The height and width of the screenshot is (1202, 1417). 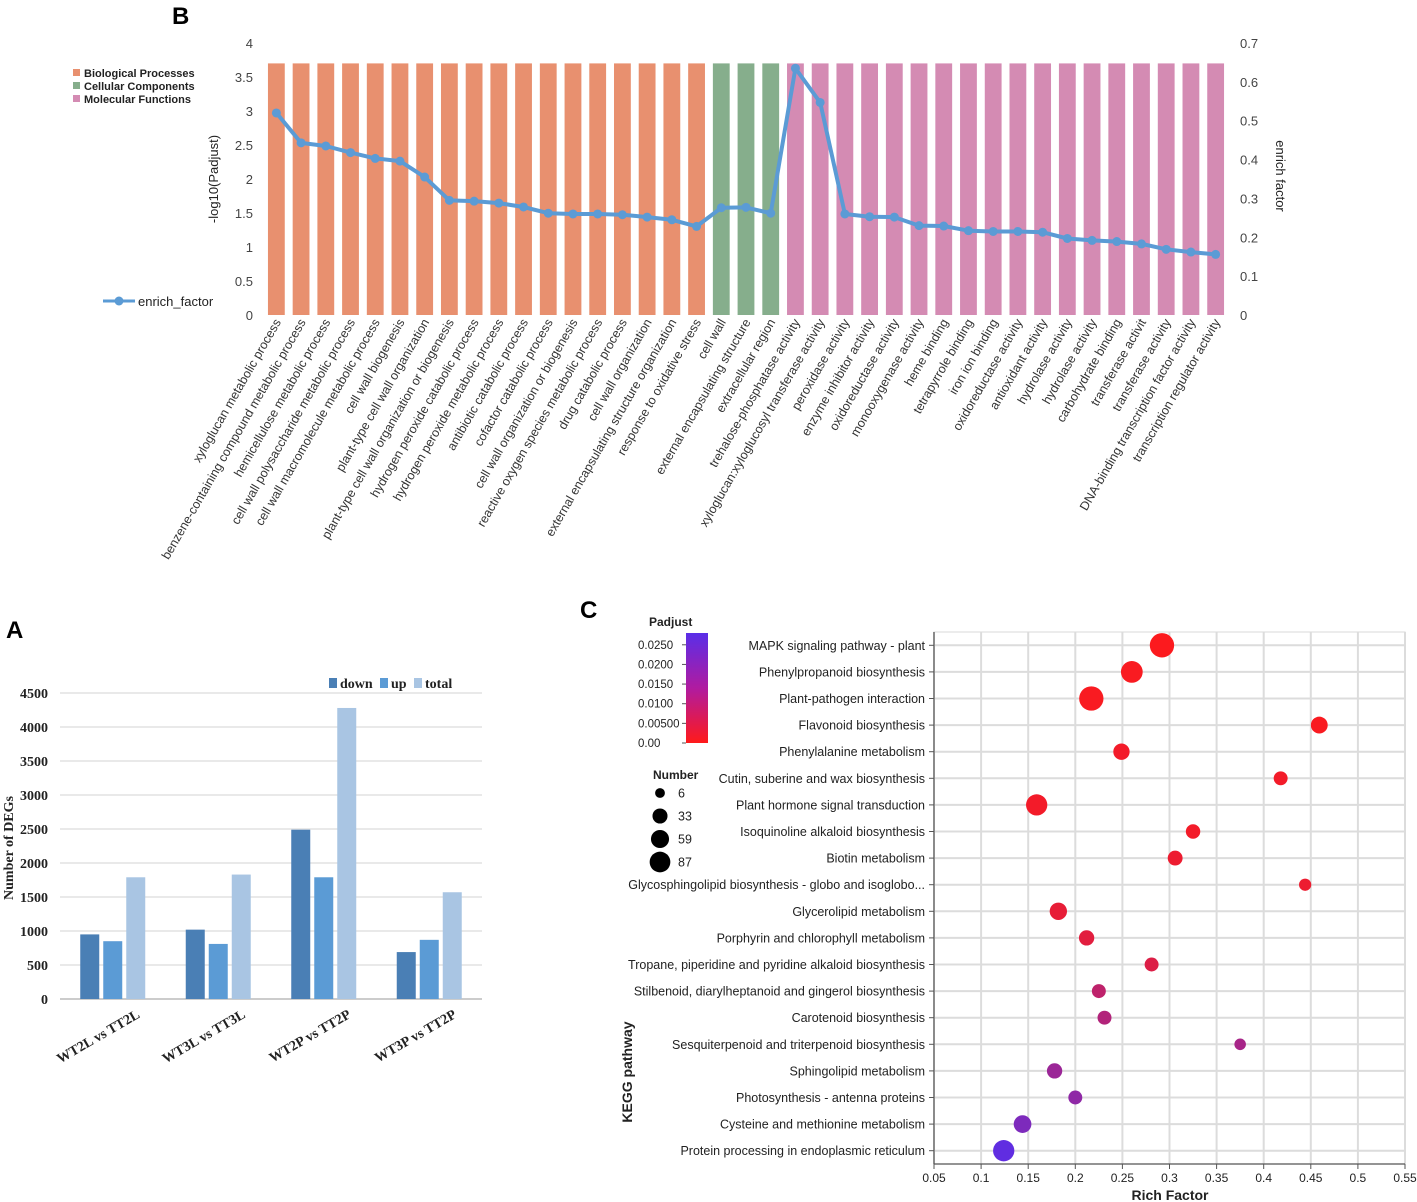 What do you see at coordinates (249, 179) in the screenshot?
I see `b-ytick-label: 2` at bounding box center [249, 179].